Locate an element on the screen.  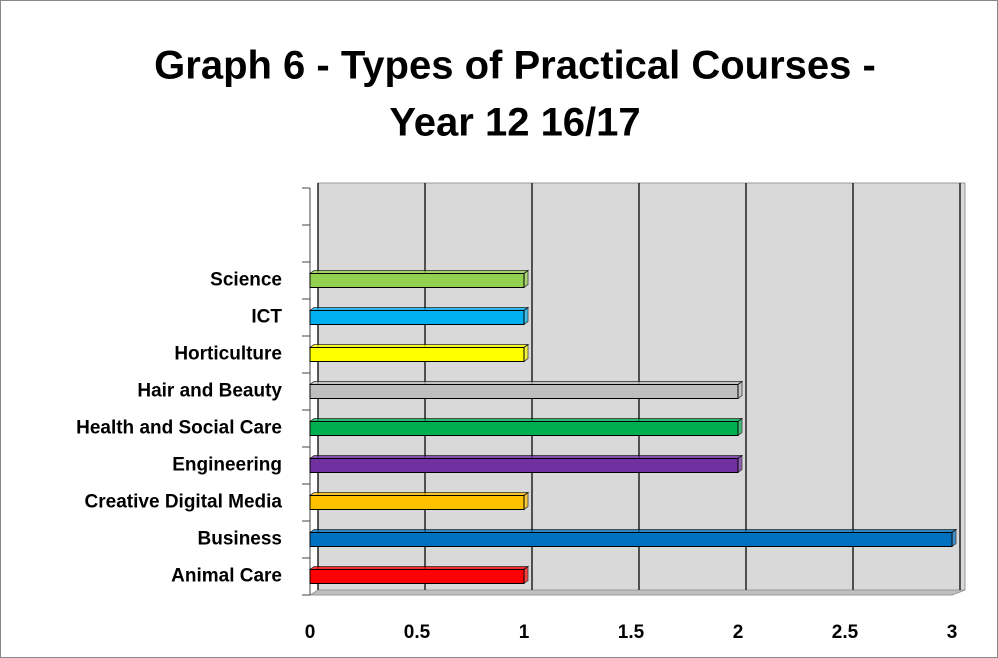
y-tick-label: Health and Social Care is located at coordinates (179, 428).